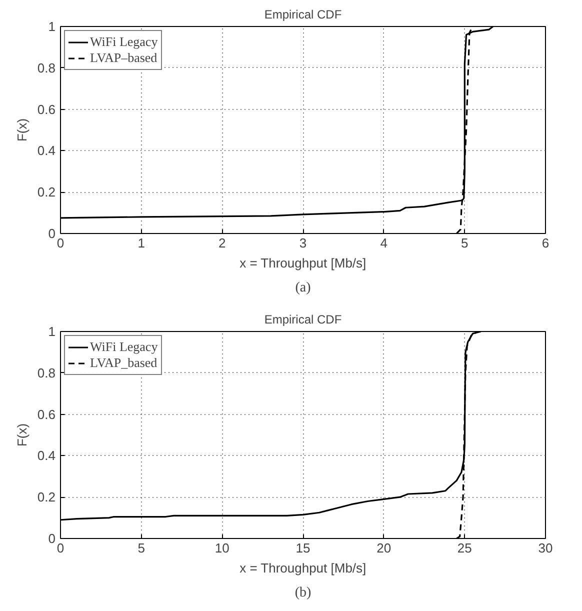  What do you see at coordinates (384, 243) in the screenshot?
I see `x-tick-label: 4` at bounding box center [384, 243].